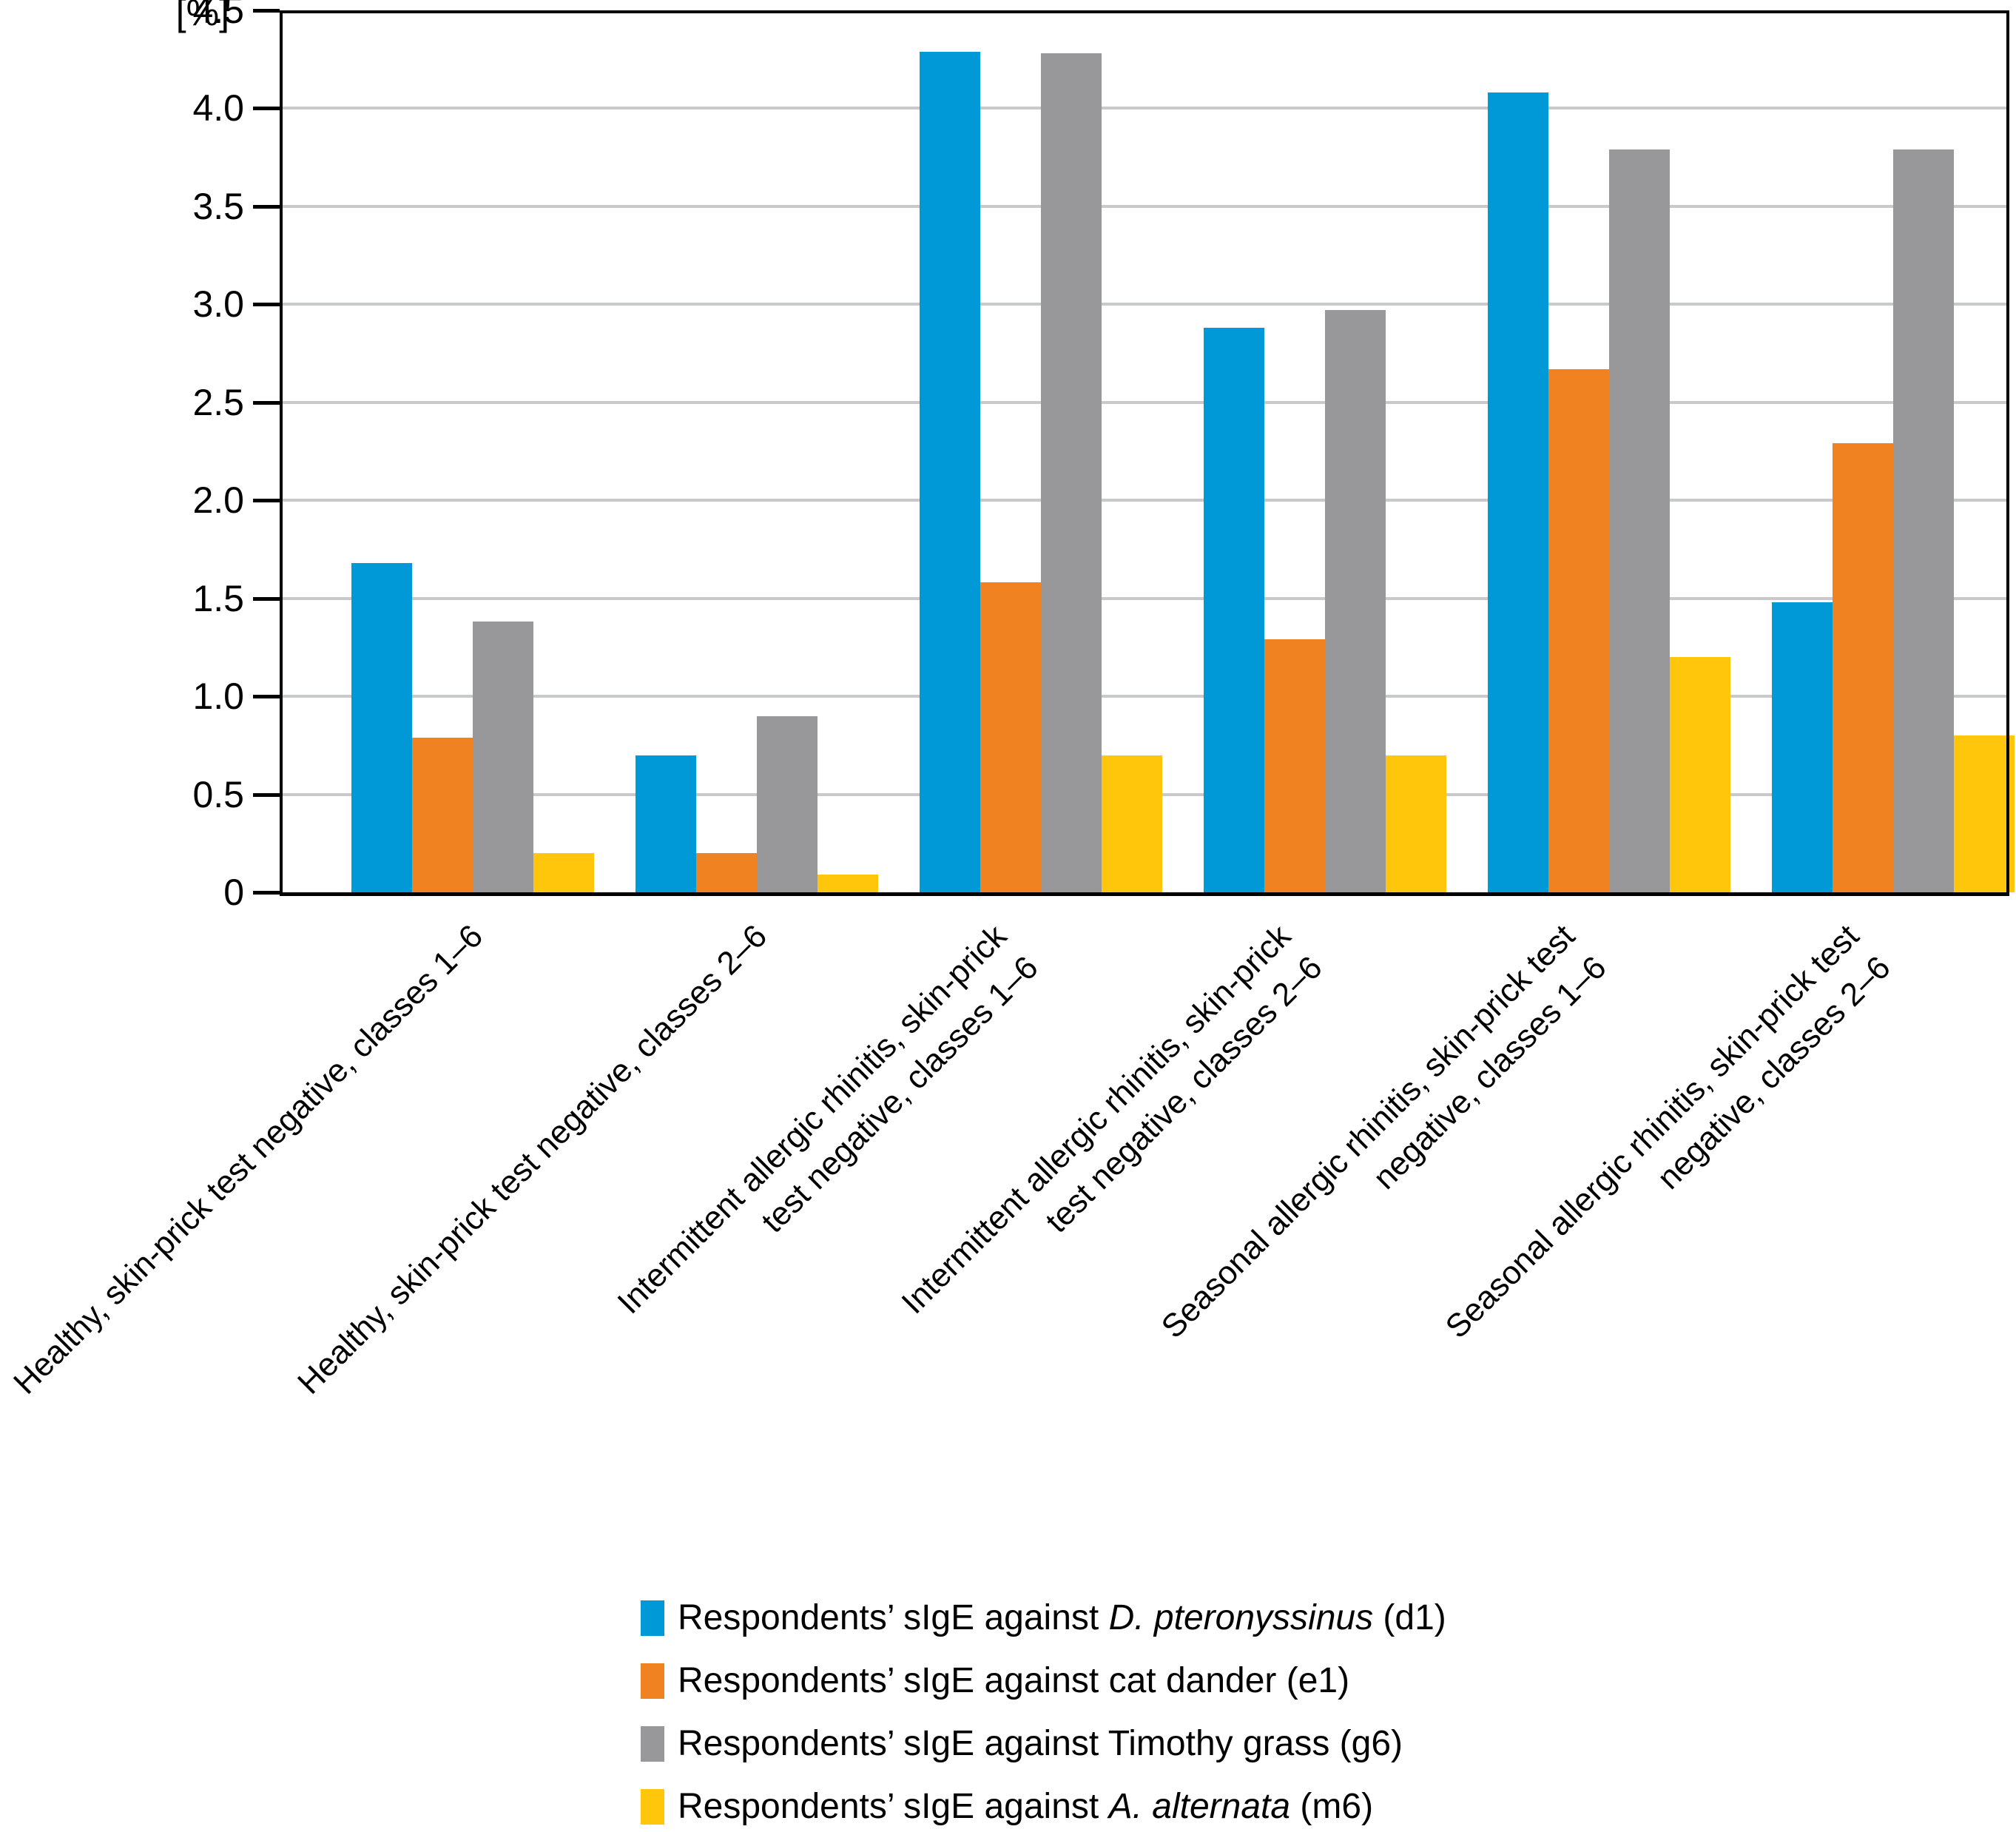  What do you see at coordinates (1332, 1806) in the screenshot?
I see `legend-label-part: (m6)` at bounding box center [1332, 1806].